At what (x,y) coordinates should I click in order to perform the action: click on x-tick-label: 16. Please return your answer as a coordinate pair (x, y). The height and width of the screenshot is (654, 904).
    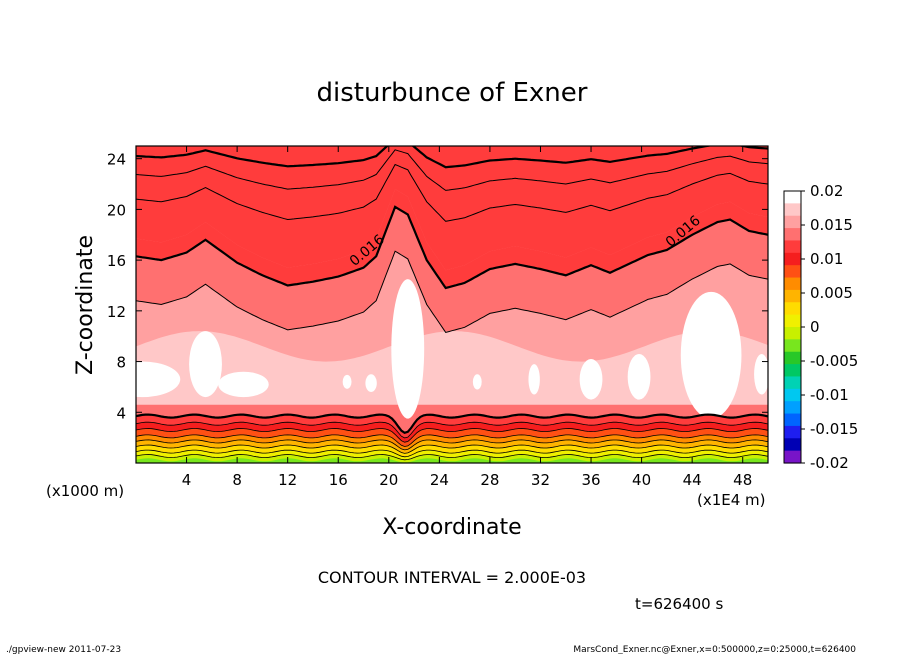
    Looking at the image, I should click on (338, 480).